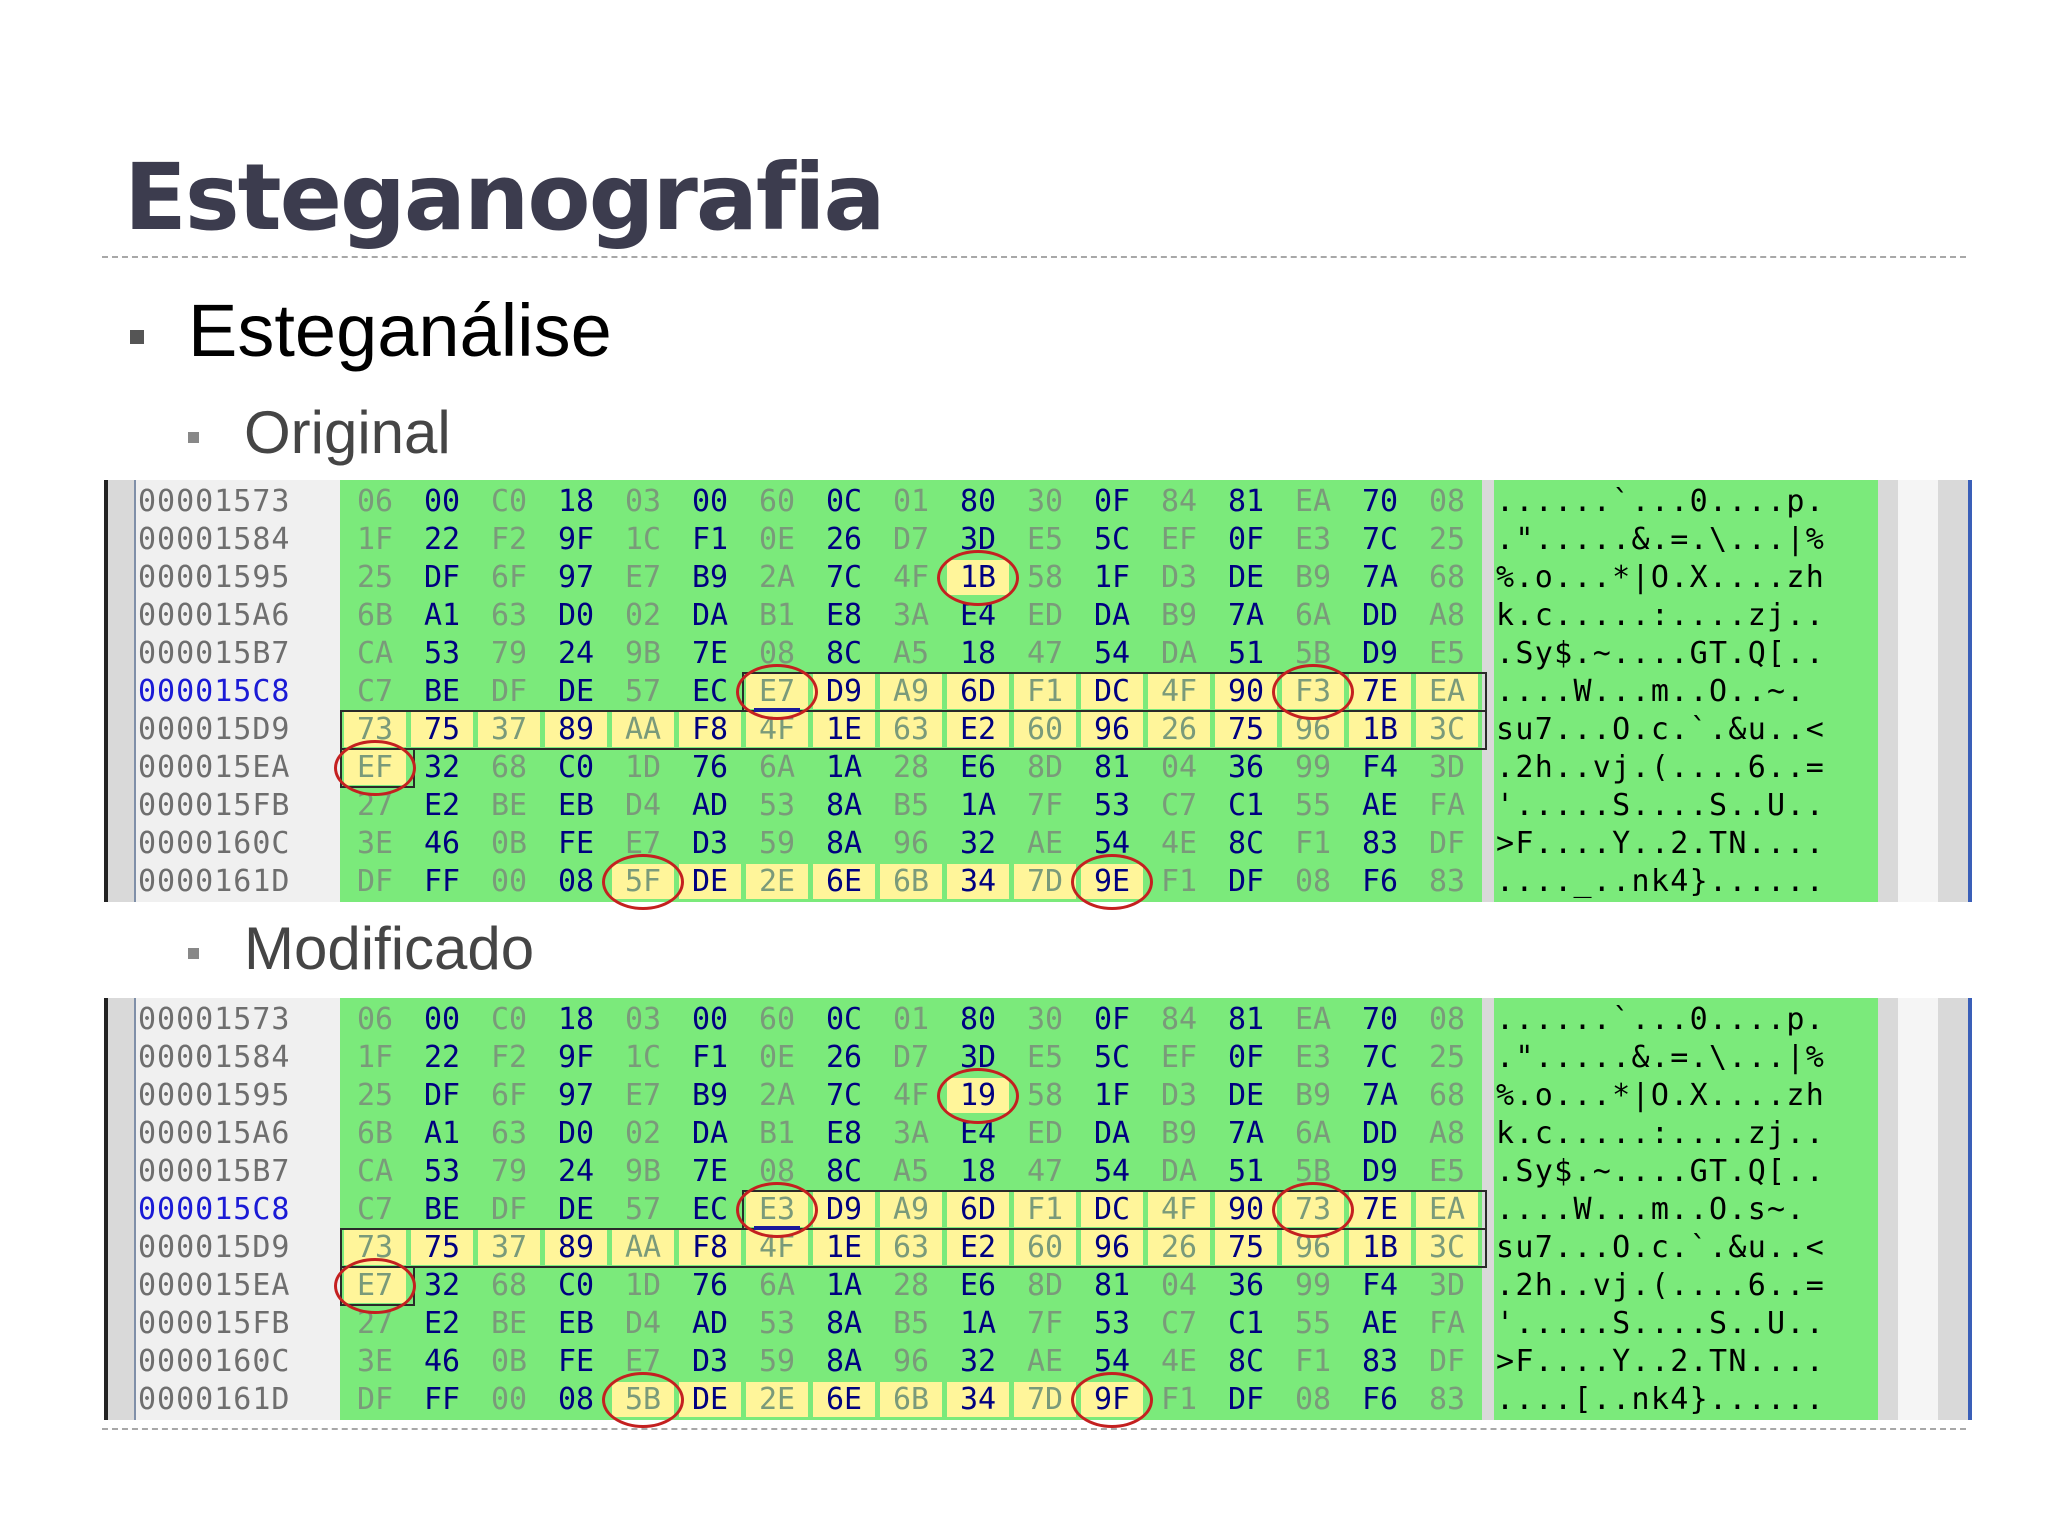 The height and width of the screenshot is (1536, 2048). What do you see at coordinates (1380, 1247) in the screenshot?
I see `hex-byte: 1B` at bounding box center [1380, 1247].